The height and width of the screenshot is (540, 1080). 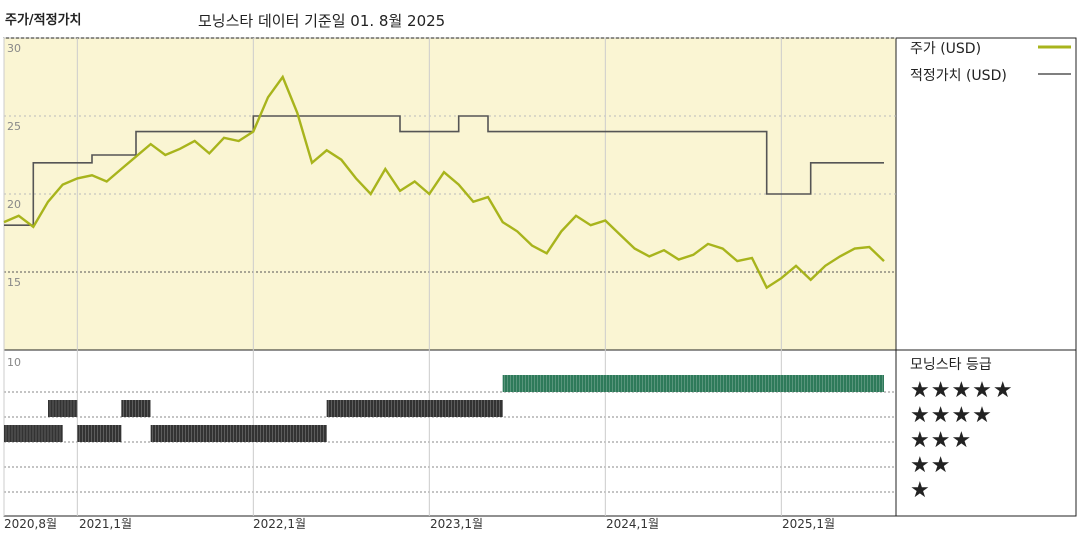 I want to click on x-tick-label: 2024,1월, so click(x=633, y=524).